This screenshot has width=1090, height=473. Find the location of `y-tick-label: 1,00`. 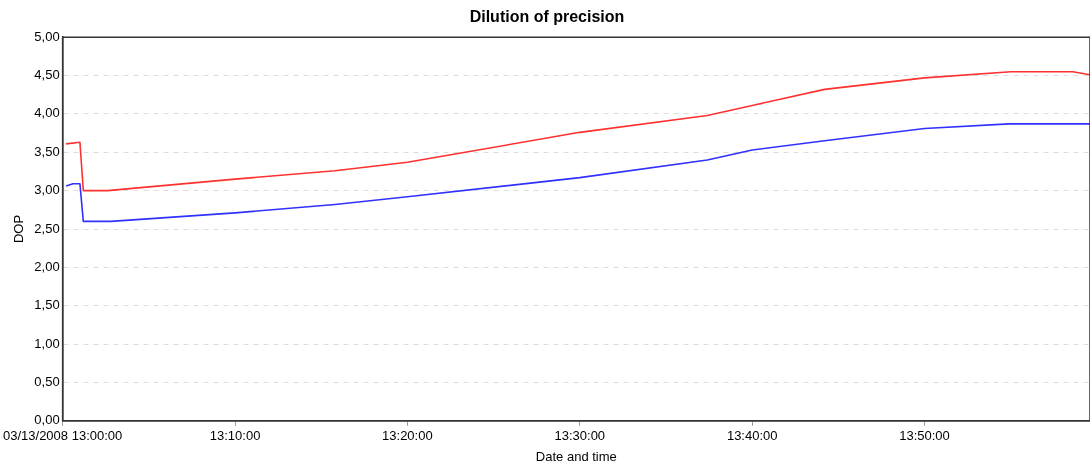

y-tick-label: 1,00 is located at coordinates (47, 343).